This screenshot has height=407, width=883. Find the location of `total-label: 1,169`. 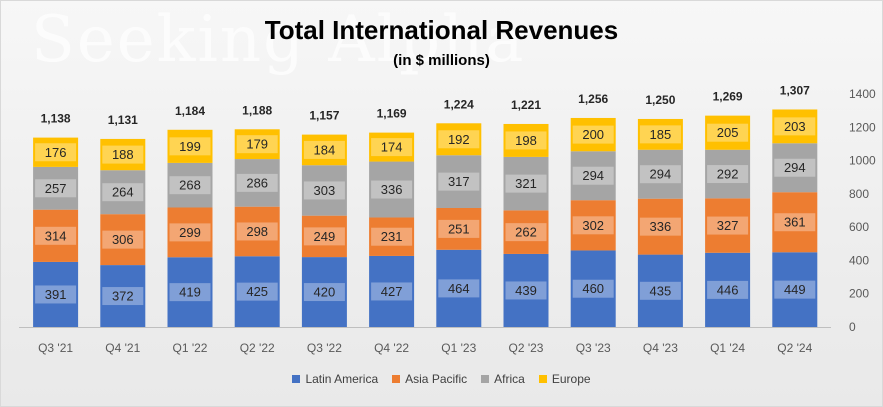

total-label: 1,169 is located at coordinates (392, 114).